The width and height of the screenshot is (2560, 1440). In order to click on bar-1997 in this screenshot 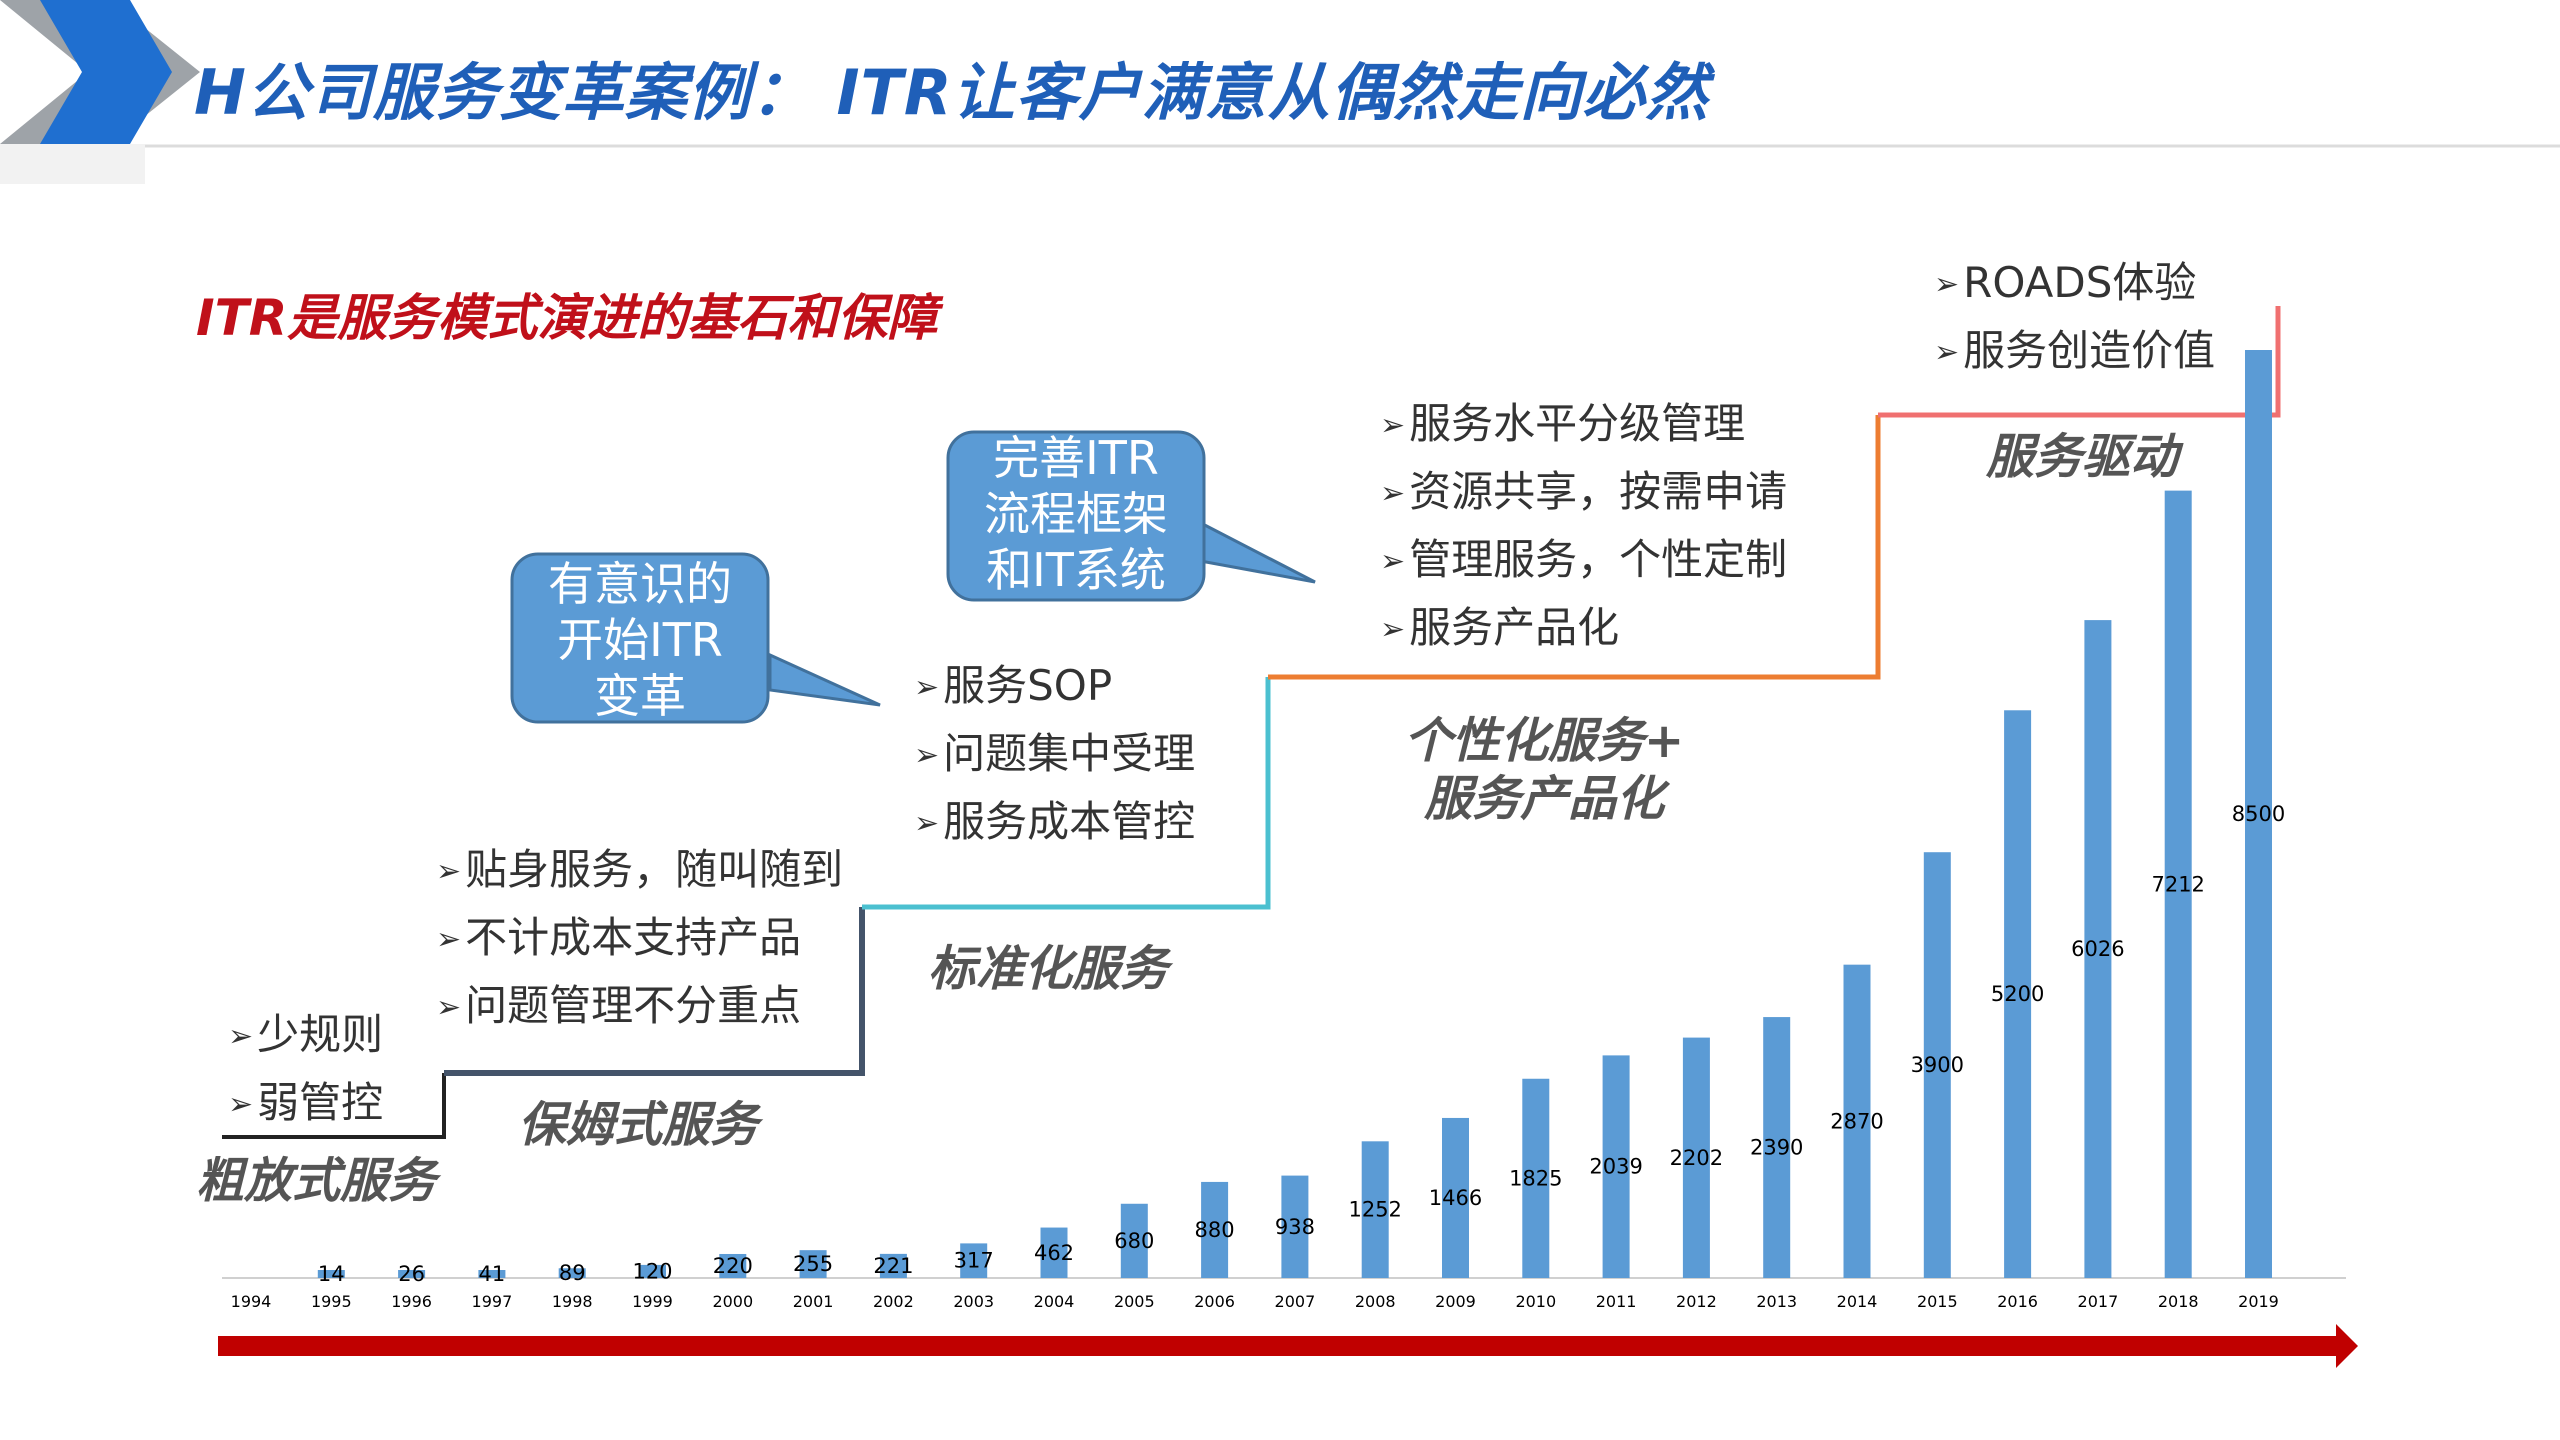, I will do `click(492, 1274)`.